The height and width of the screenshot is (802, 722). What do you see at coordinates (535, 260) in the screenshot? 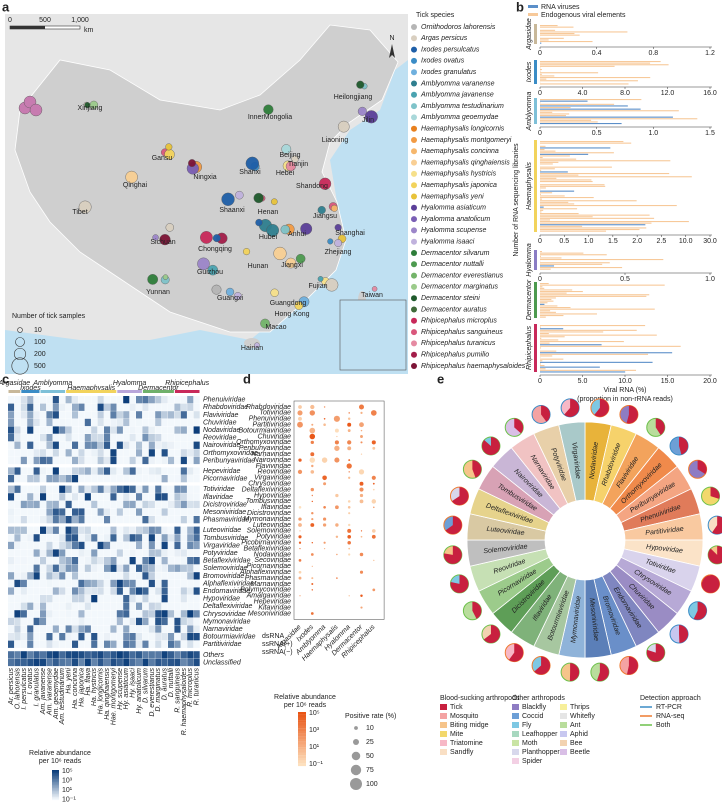
I see `group-strip` at bounding box center [535, 260].